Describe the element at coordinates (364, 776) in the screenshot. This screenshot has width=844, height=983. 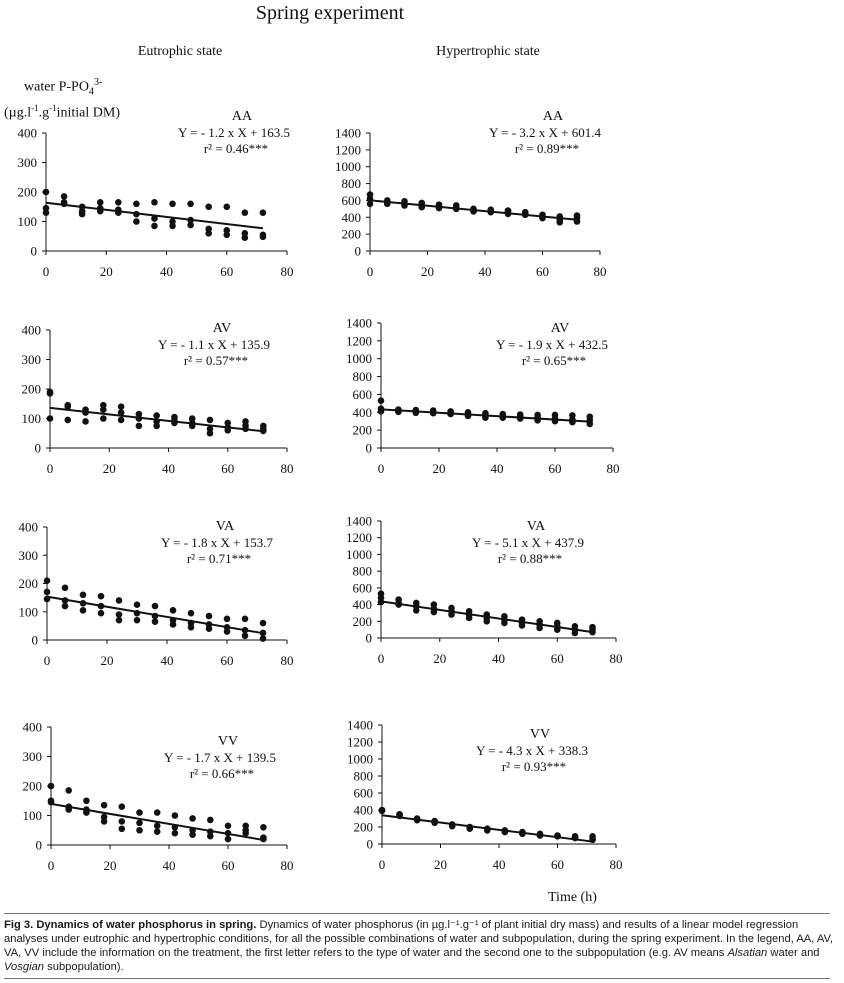
I see `y-tick-label: 800` at that location.